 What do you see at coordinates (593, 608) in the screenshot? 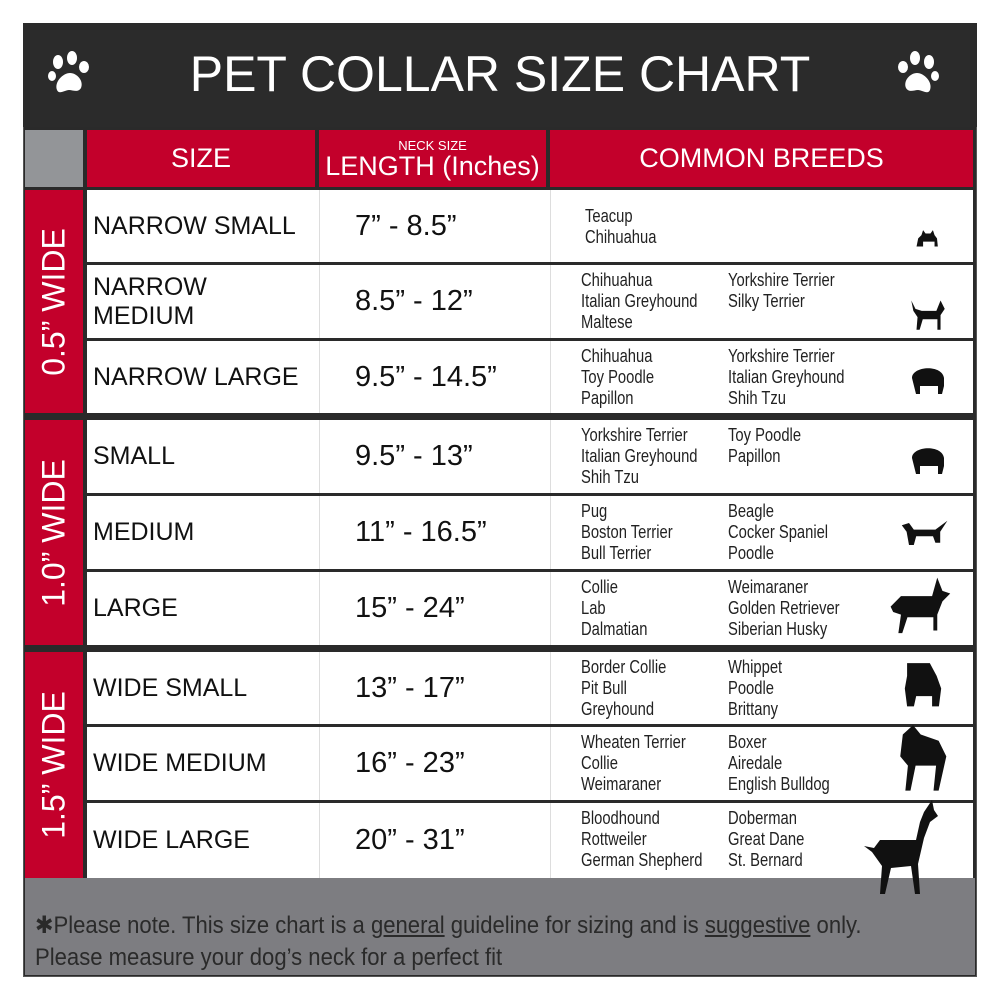
I see `breed-name: Lab` at bounding box center [593, 608].